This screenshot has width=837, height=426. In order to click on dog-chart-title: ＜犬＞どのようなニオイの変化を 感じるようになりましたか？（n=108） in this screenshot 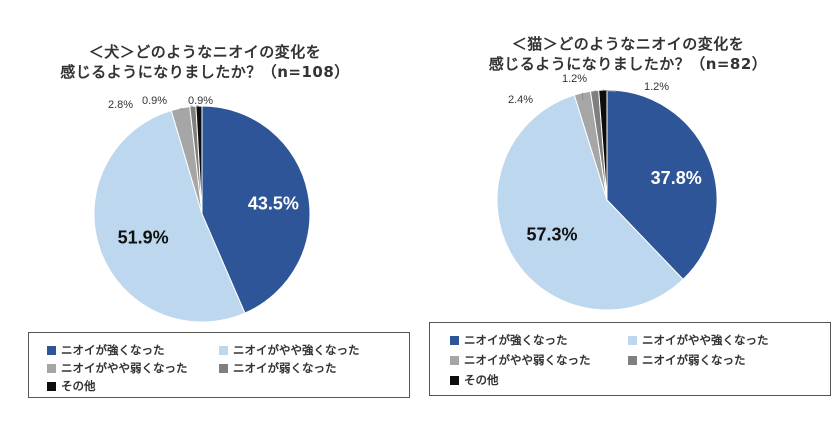, I will do `click(205, 62)`.